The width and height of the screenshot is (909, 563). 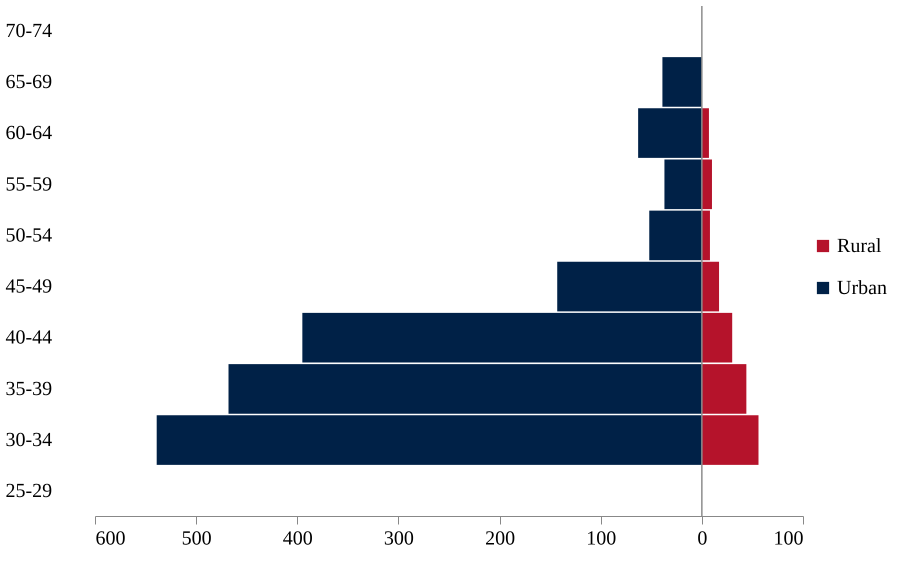 I want to click on y-tick-label: 55-59, so click(x=29, y=184).